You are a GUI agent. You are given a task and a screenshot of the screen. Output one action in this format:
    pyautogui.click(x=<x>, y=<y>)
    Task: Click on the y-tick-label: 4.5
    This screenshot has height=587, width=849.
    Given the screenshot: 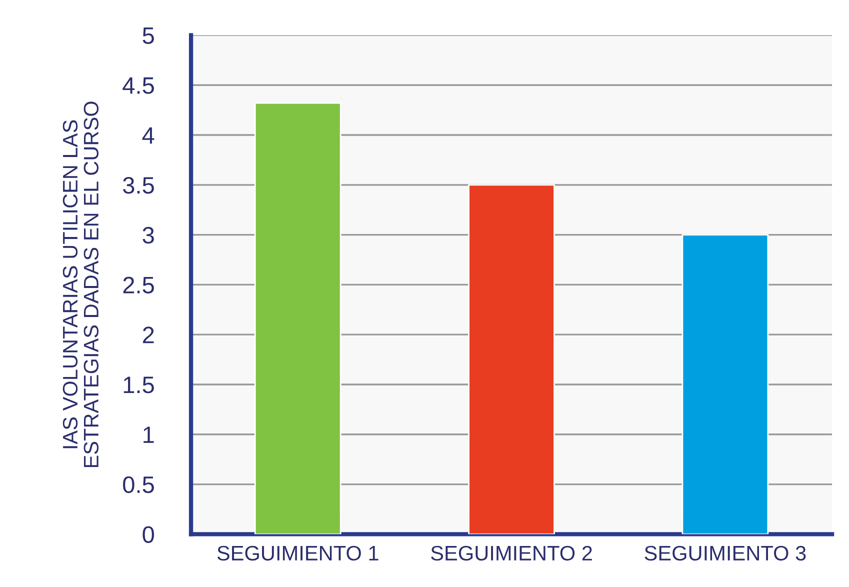 What is the action you would take?
    pyautogui.click(x=138, y=85)
    